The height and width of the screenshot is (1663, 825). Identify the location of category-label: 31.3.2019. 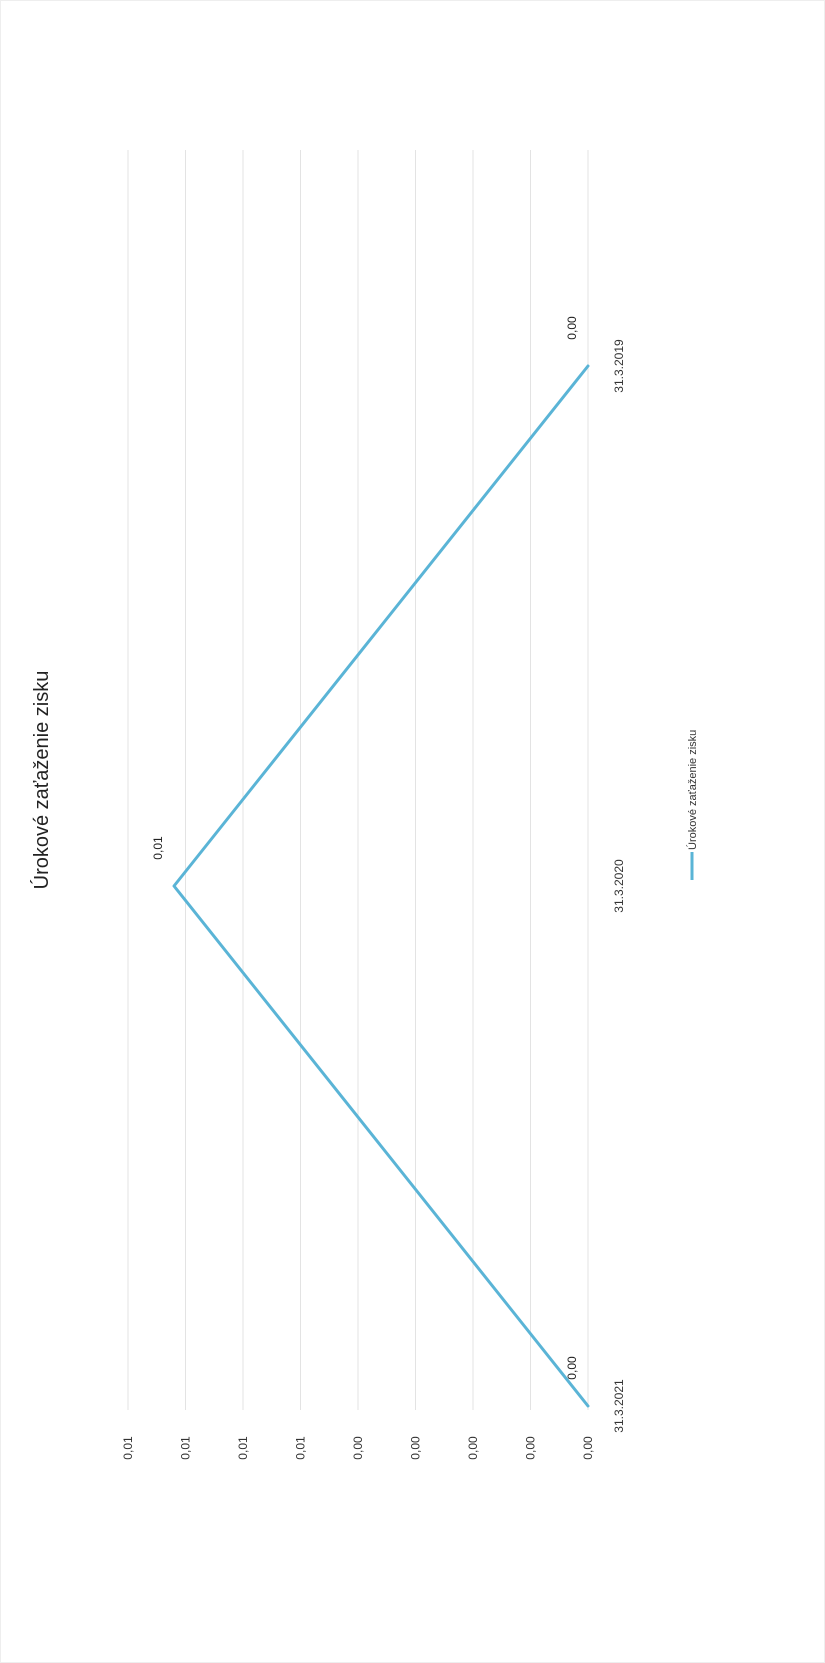
(619, 366).